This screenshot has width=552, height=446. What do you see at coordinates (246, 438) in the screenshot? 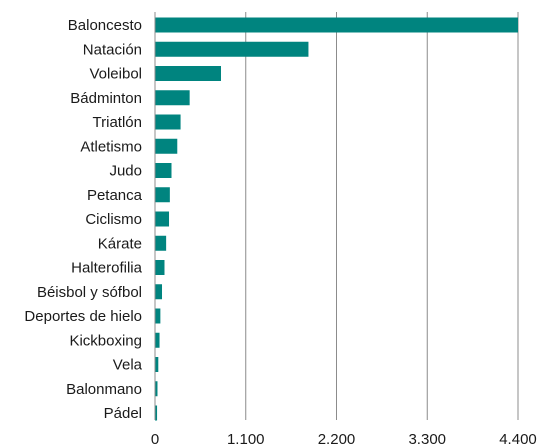
I see `x-tick-label: 1.100` at bounding box center [246, 438].